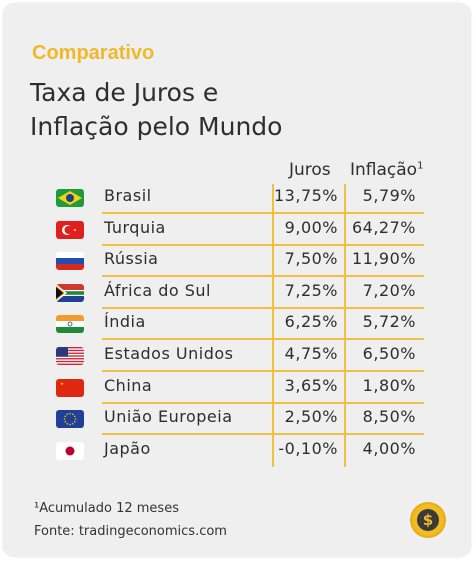  Describe the element at coordinates (389, 290) in the screenshot. I see `inflacao-value: 7,20%` at that location.